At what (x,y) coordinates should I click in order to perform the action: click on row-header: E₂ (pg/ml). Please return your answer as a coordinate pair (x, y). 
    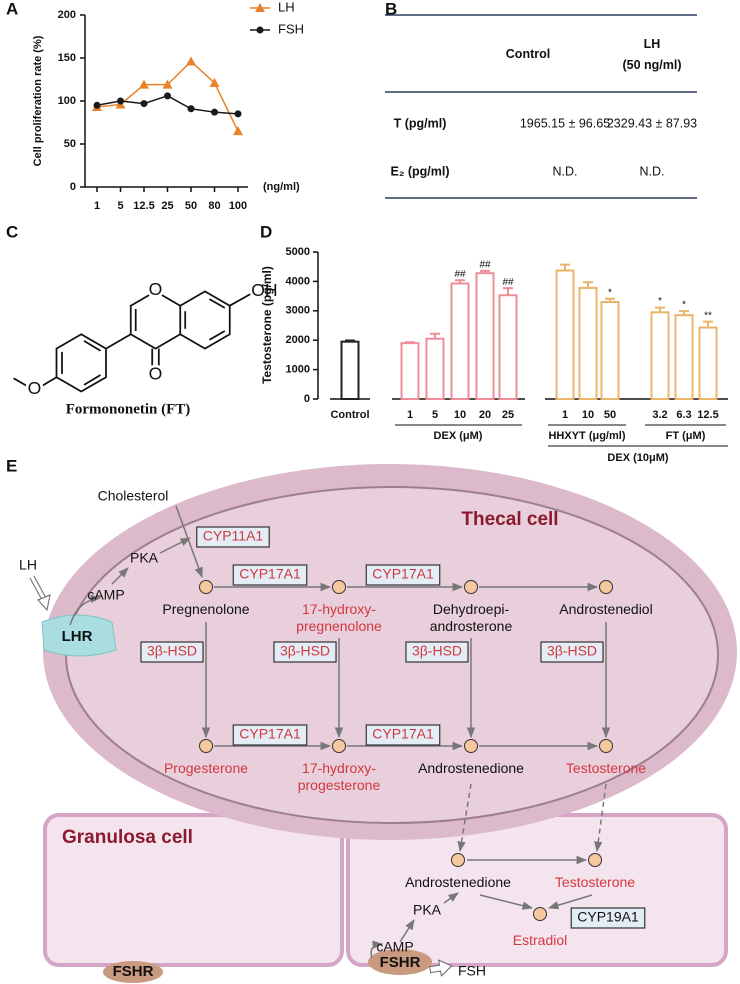
    Looking at the image, I should click on (419, 171).